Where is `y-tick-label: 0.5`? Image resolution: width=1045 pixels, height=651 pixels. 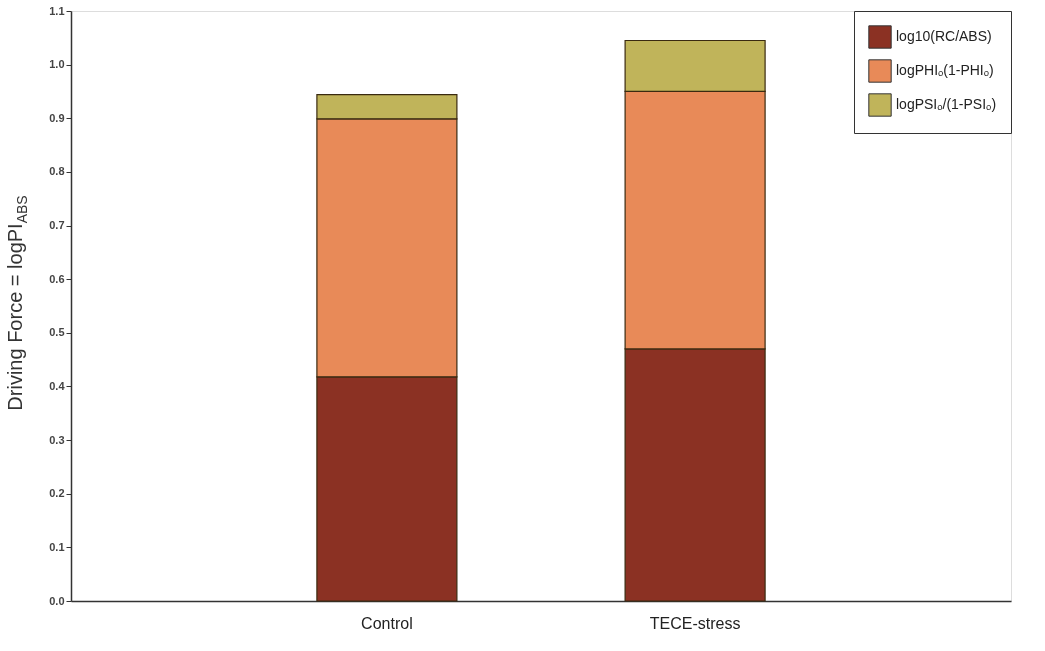 y-tick-label: 0.5 is located at coordinates (57, 332).